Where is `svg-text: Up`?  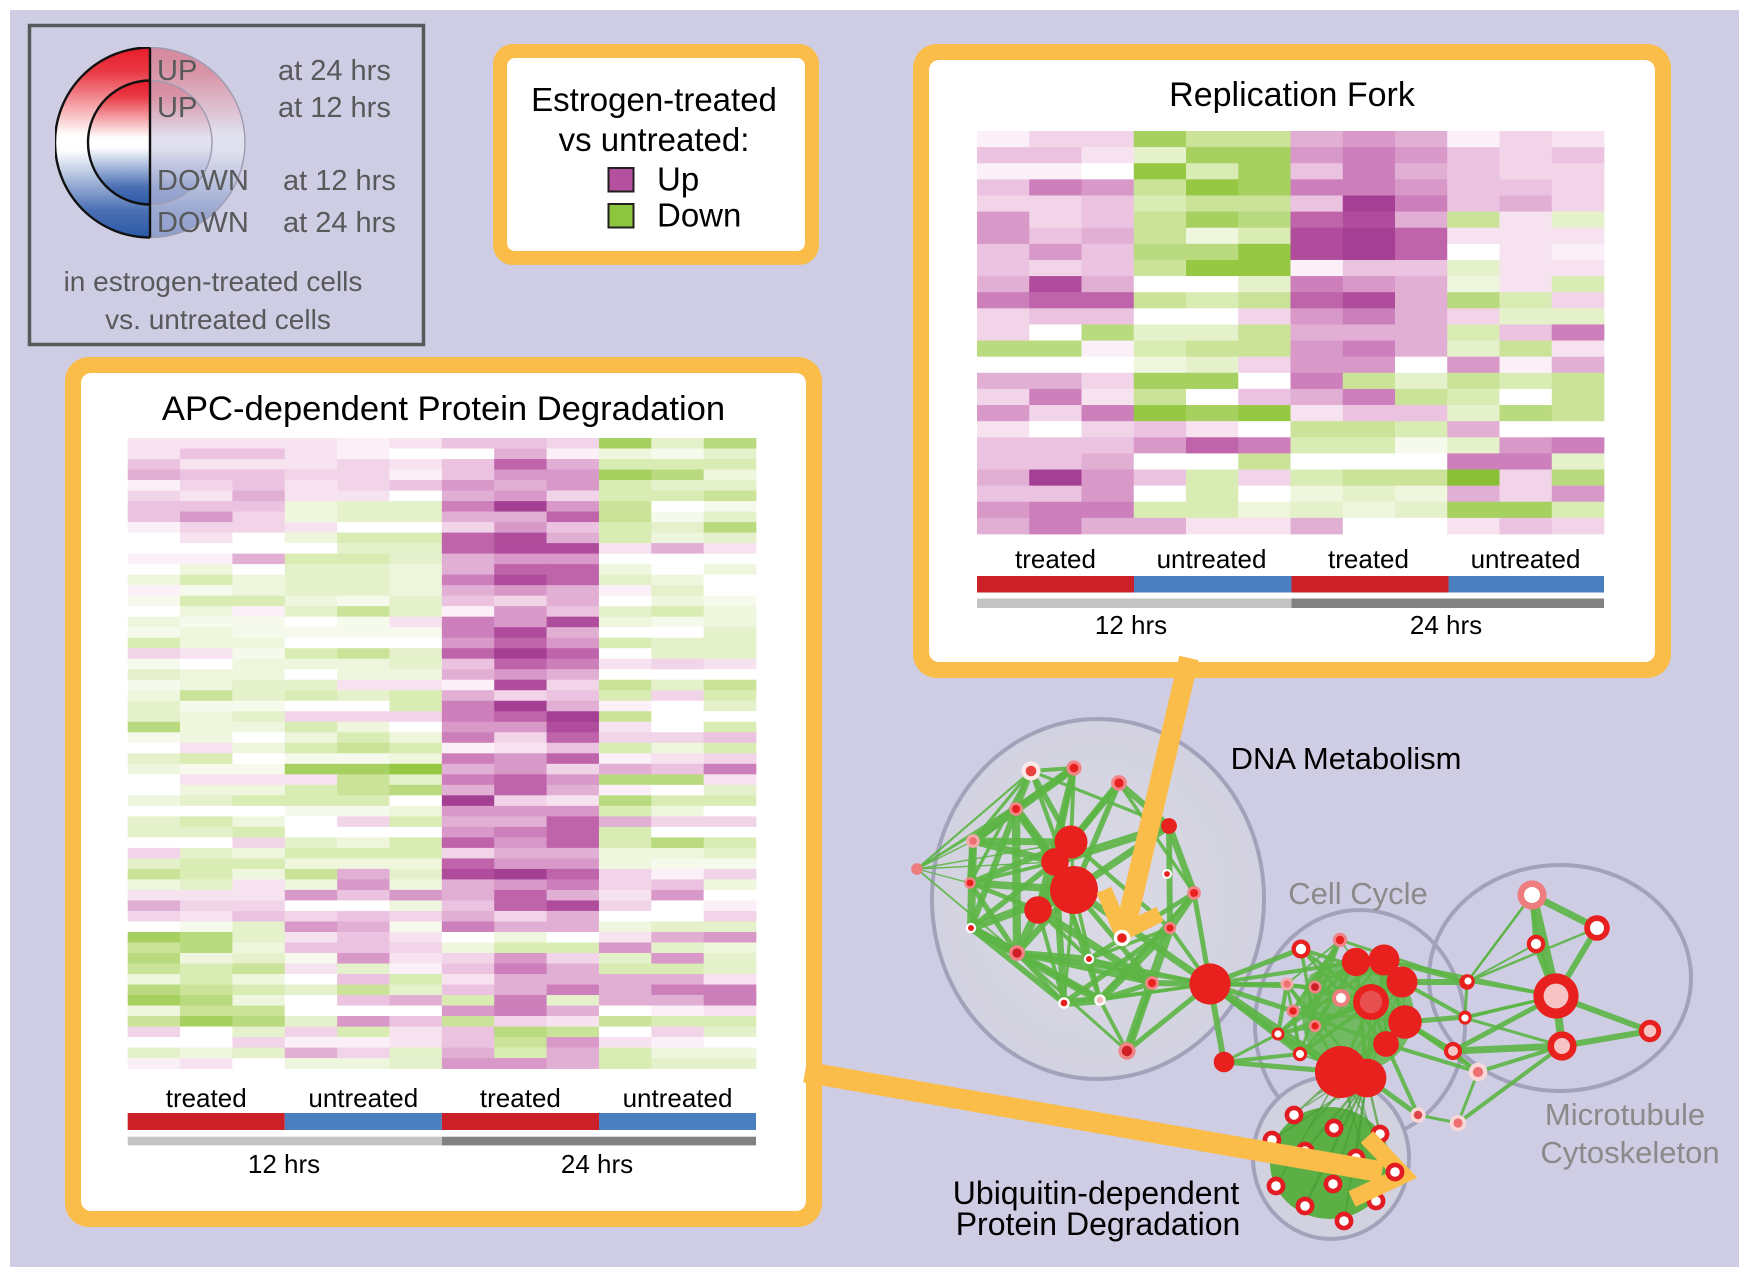
svg-text: Up is located at coordinates (678, 179).